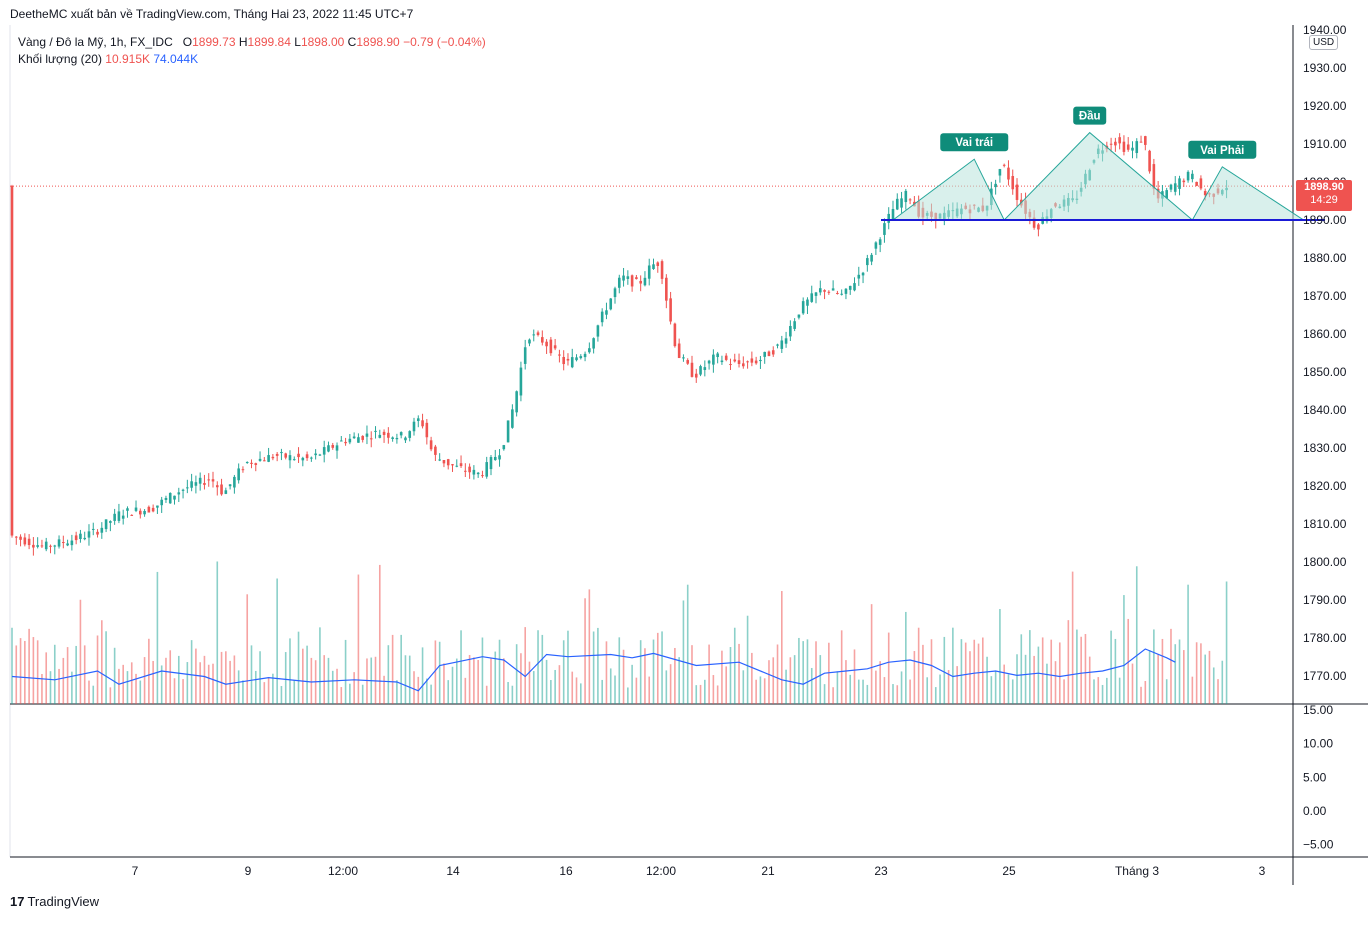  Describe the element at coordinates (187, 42) in the screenshot. I see `open-label: O` at that location.